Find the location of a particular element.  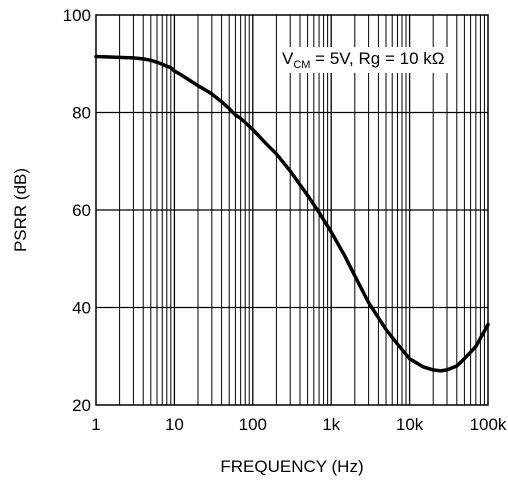

x-tick-label: 100k is located at coordinates (488, 424).